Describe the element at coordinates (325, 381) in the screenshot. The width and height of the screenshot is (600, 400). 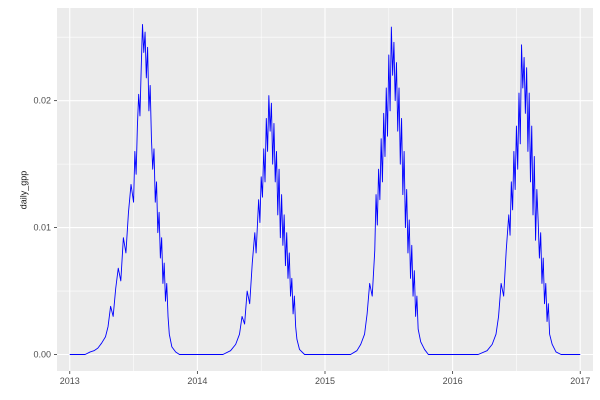
I see `x-tick-label: 2015` at that location.